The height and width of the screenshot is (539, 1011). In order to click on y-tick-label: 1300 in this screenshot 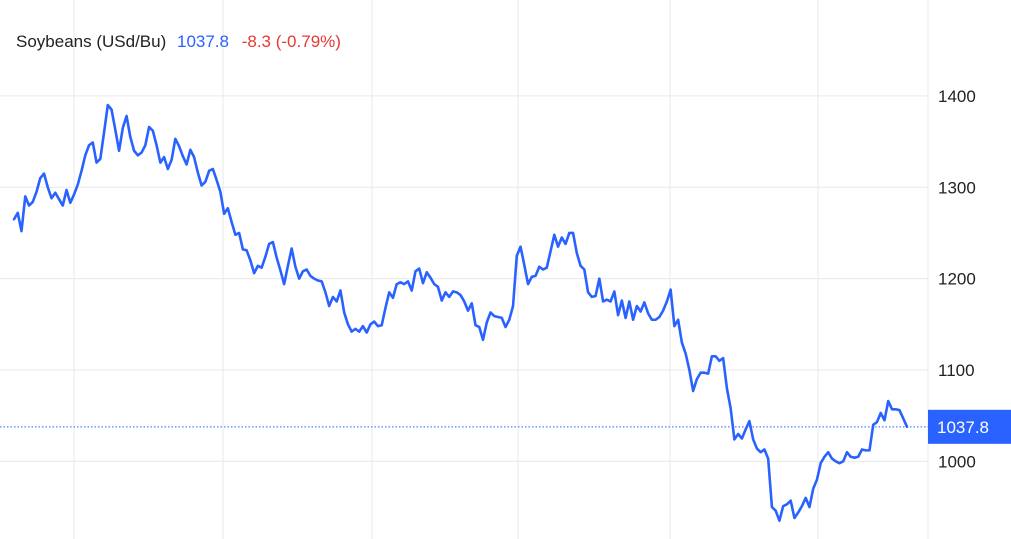, I will do `click(957, 187)`.